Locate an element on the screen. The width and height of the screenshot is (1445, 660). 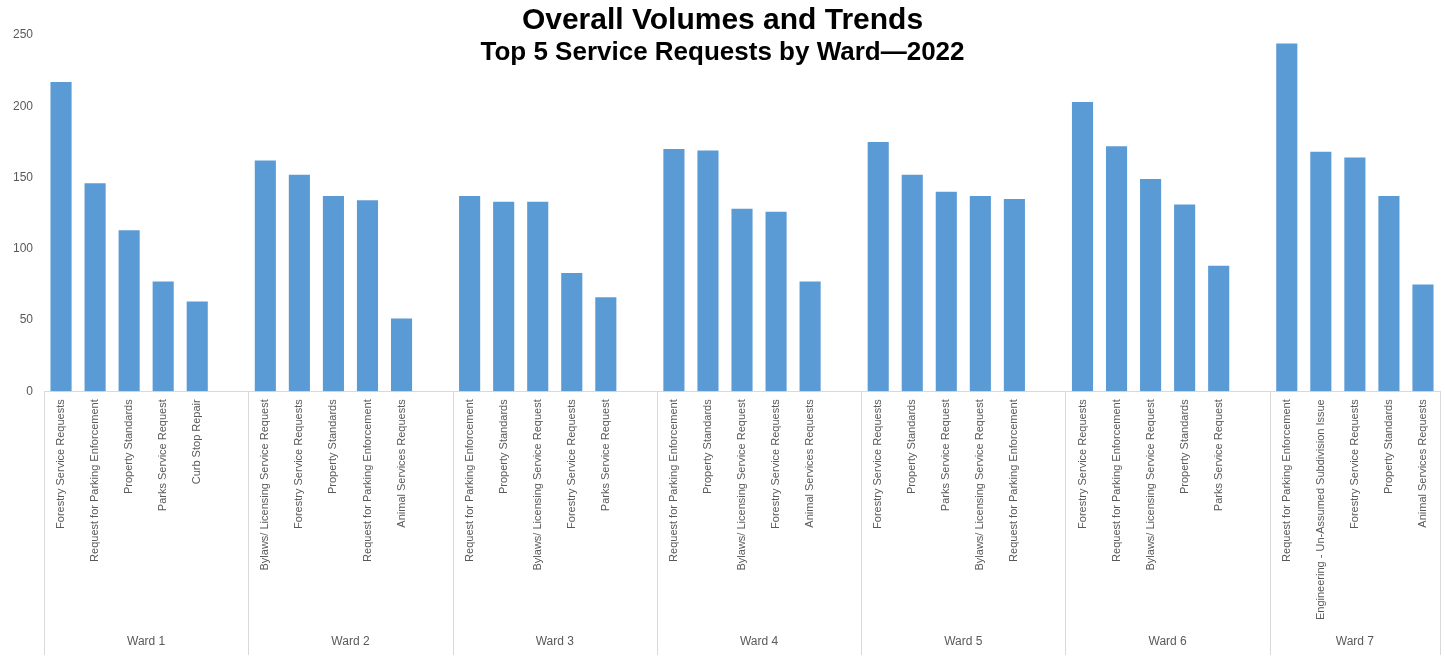
text: Ward 3 is located at coordinates (555, 641).